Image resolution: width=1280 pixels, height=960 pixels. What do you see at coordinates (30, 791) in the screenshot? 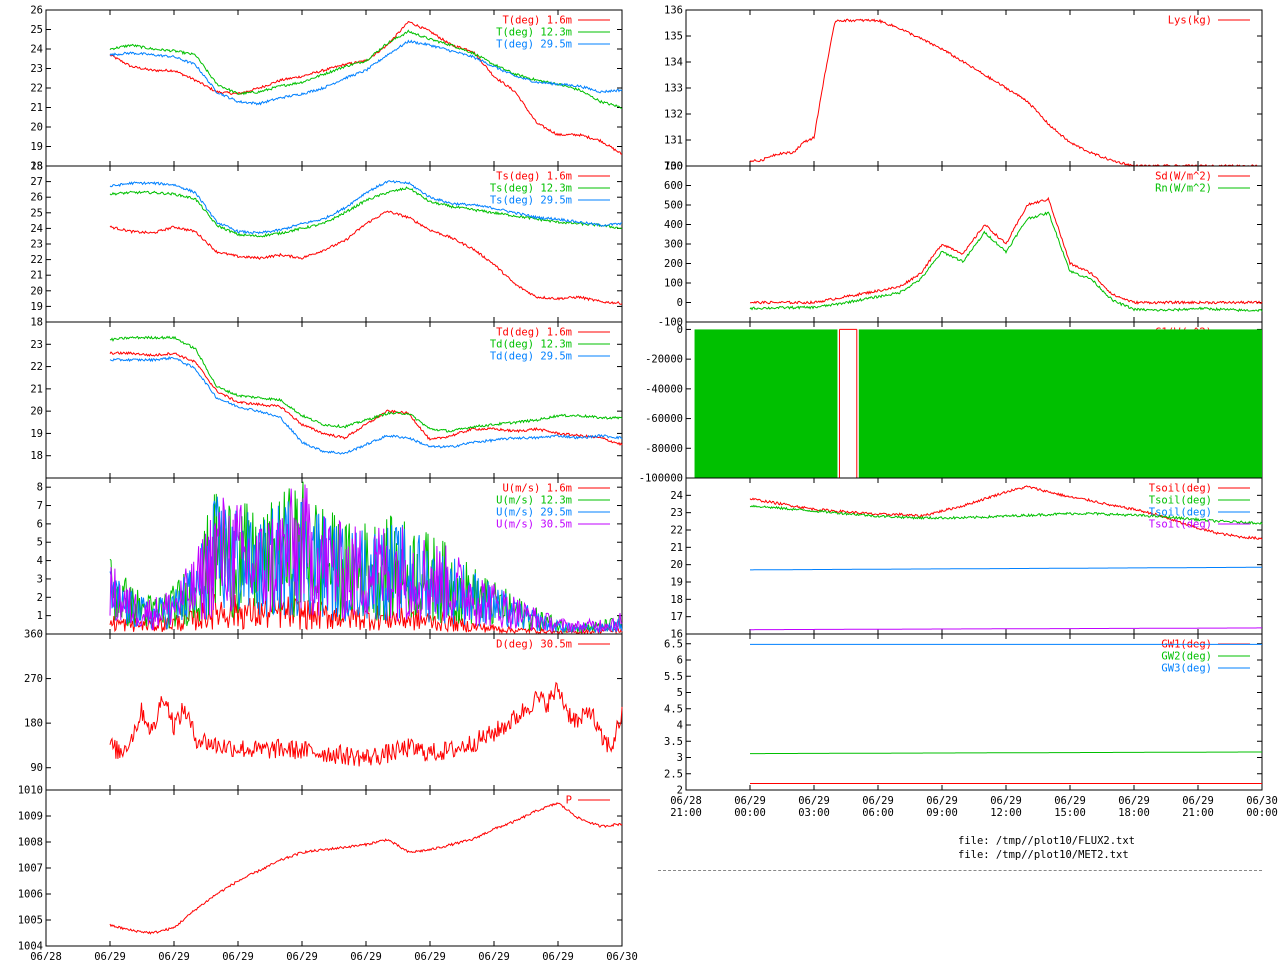
I see `y-tick-label: 1010` at bounding box center [30, 791].